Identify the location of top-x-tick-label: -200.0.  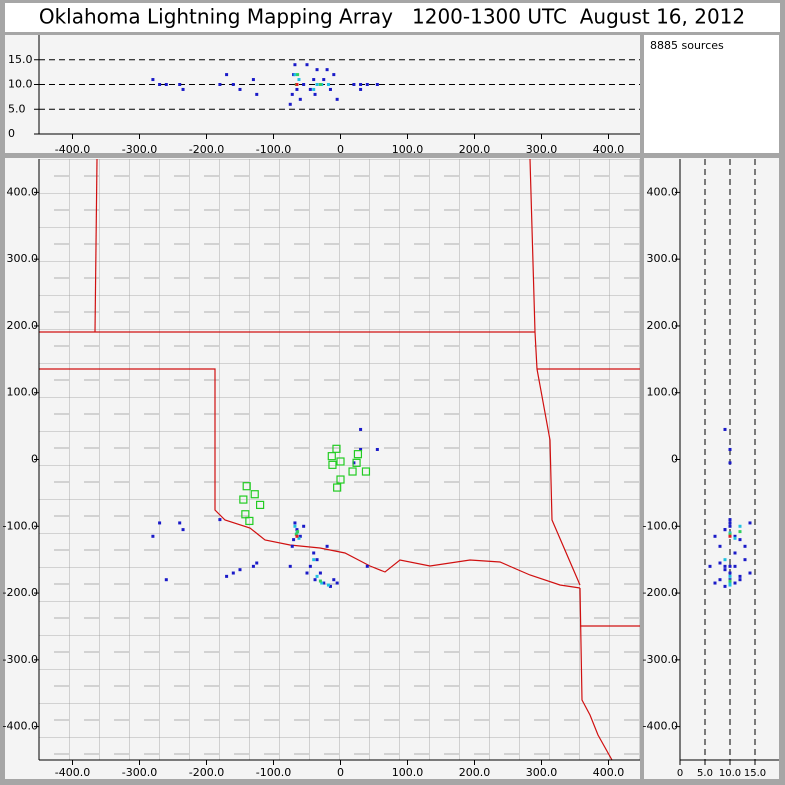
(206, 149).